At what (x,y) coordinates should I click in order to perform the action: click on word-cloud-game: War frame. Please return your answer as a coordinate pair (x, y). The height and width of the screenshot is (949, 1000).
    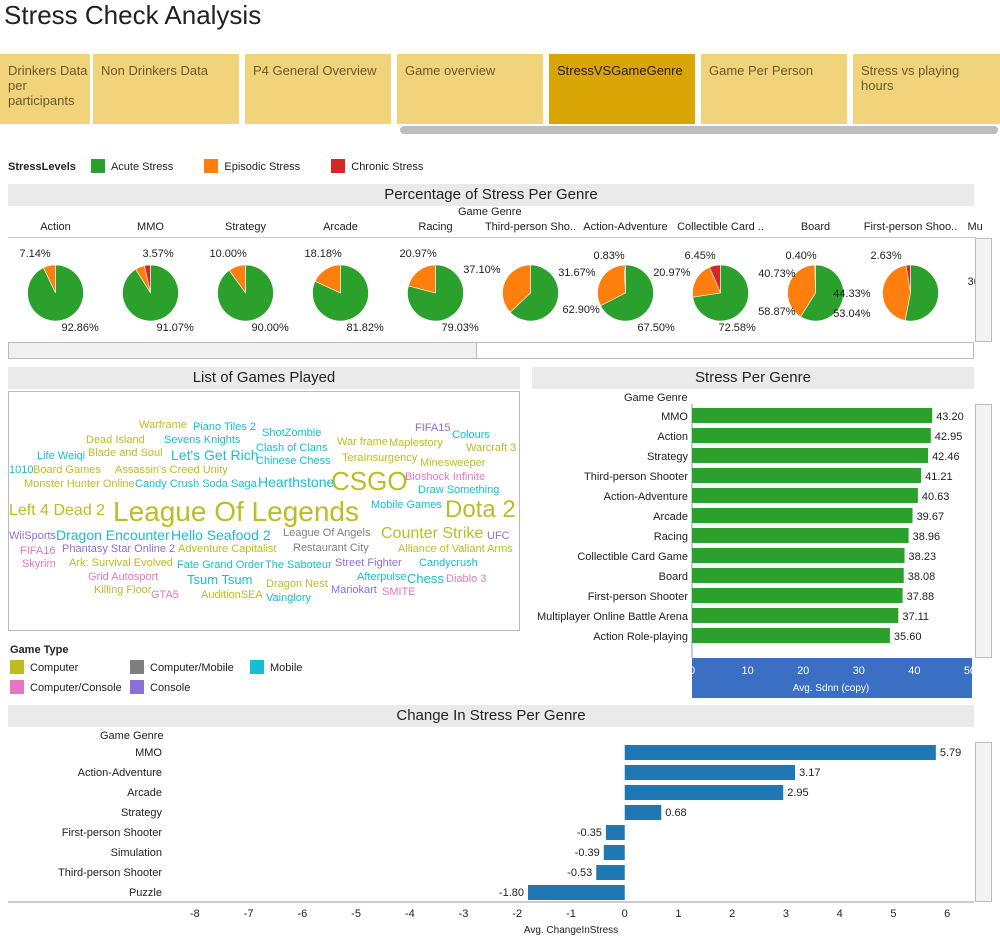
    Looking at the image, I should click on (362, 442).